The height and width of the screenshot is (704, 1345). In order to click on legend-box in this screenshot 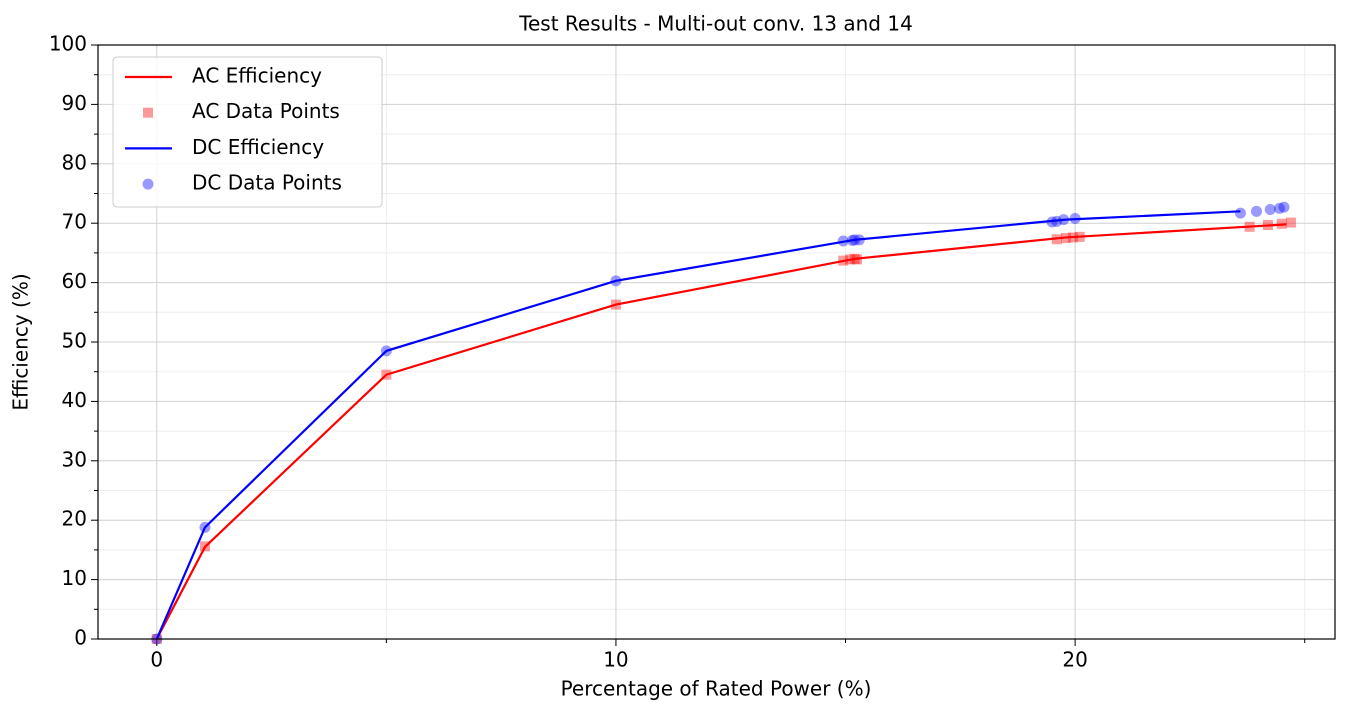, I will do `click(247, 132)`.